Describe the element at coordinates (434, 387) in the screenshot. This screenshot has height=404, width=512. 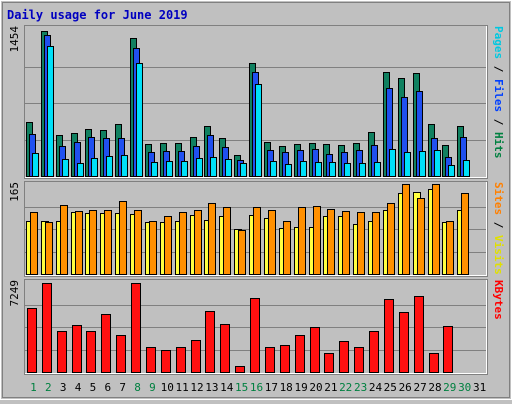
I see `x-tick-label: 28` at that location.